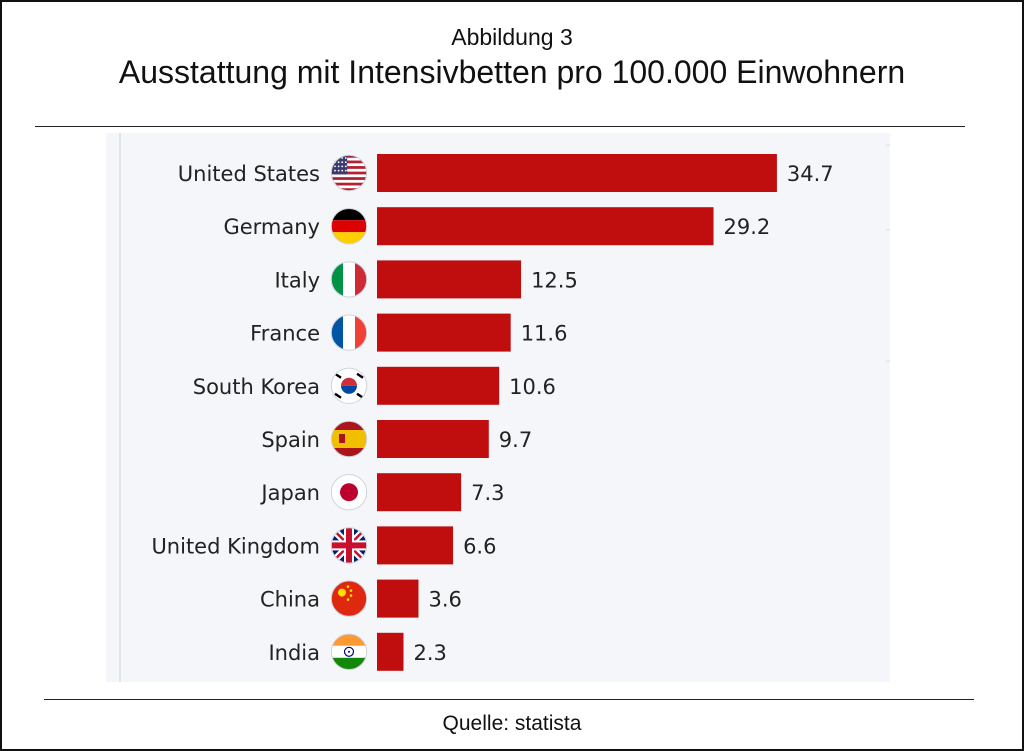 Image resolution: width=1024 pixels, height=751 pixels. Describe the element at coordinates (349, 173) in the screenshot. I see `flag-us-icon` at that location.